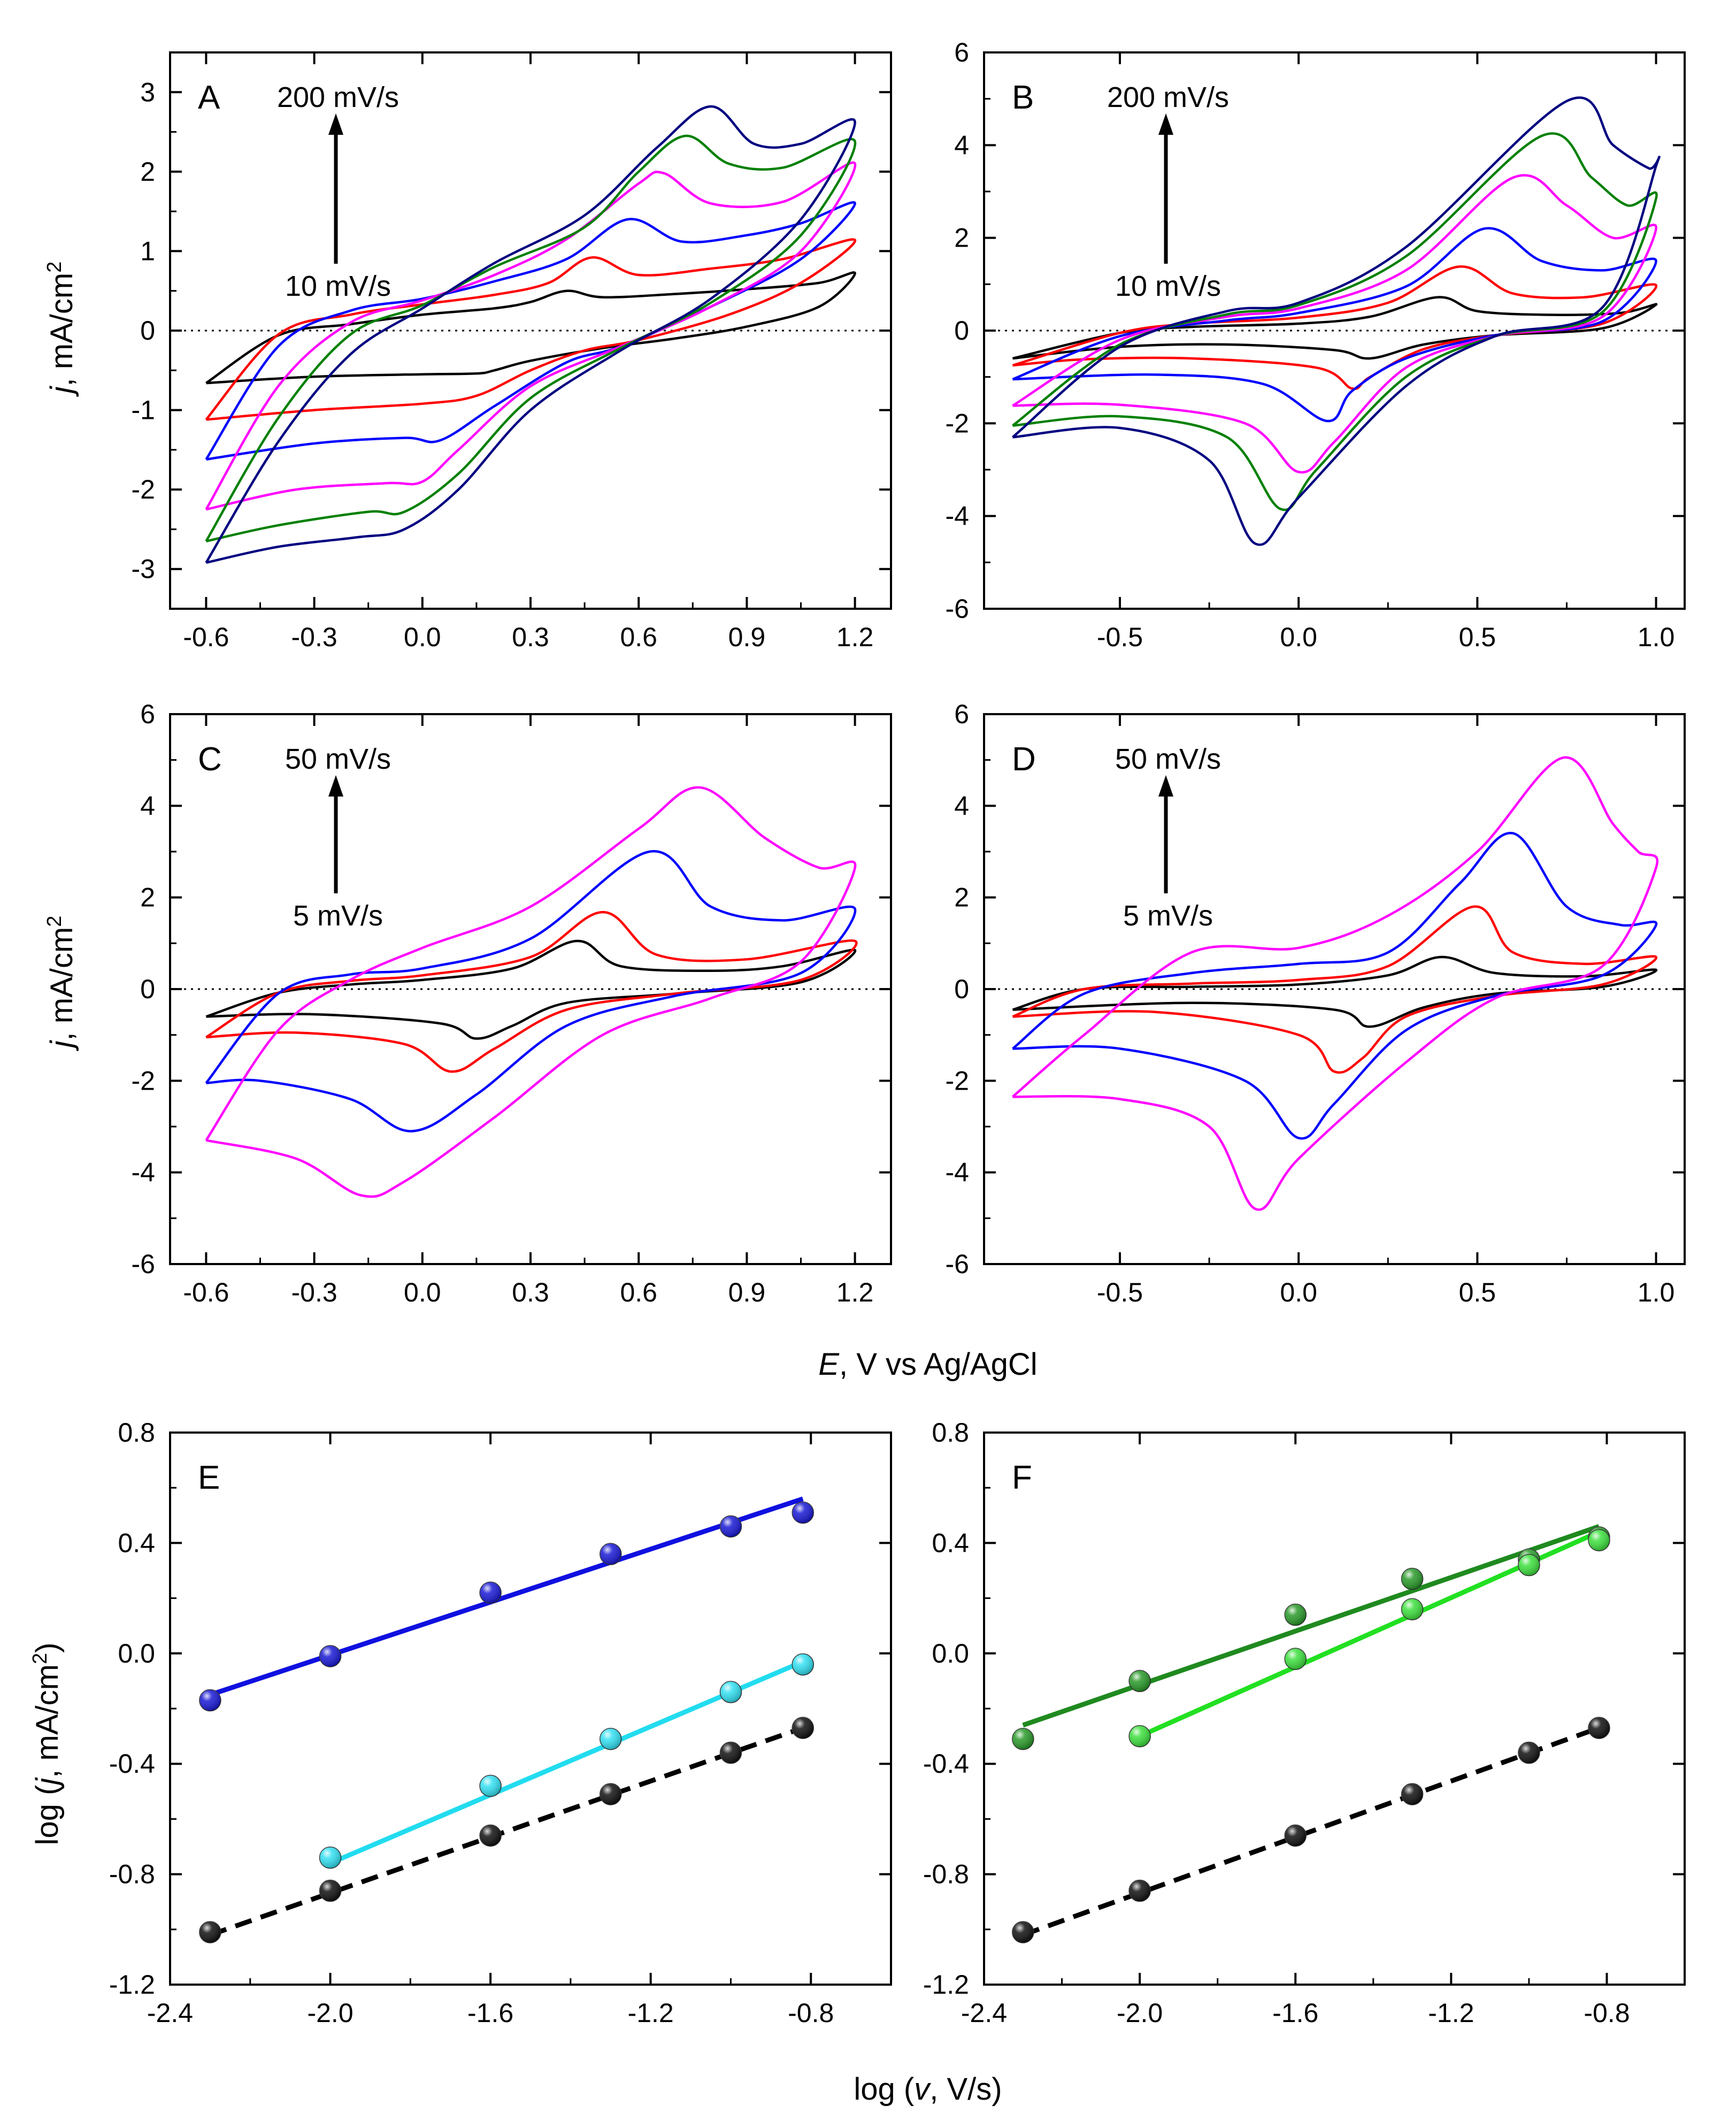 The width and height of the screenshot is (1736, 2113). What do you see at coordinates (61, 330) in the screenshot?
I see `cv-y-axis-label-top: j, mA/cm2` at bounding box center [61, 330].